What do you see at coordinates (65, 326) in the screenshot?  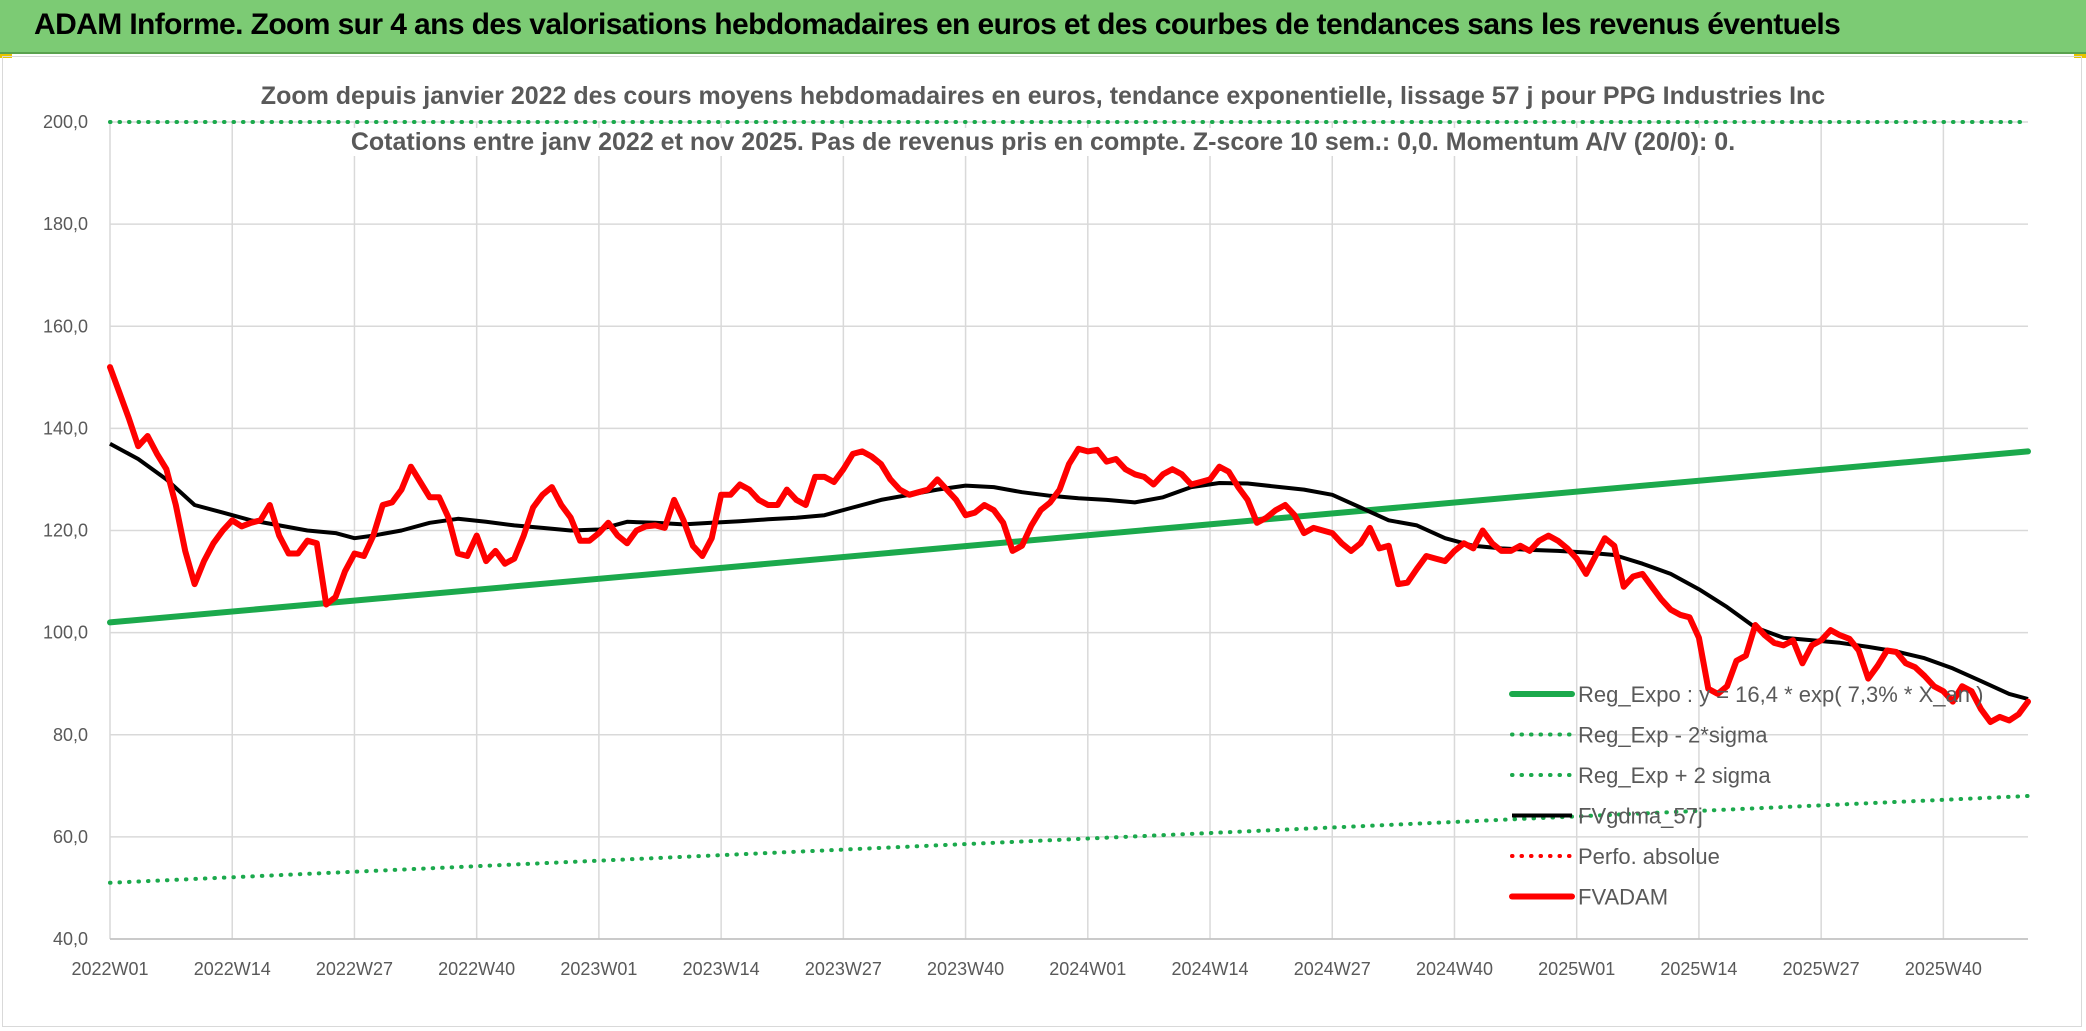 I see `y-tick-label: 160,0` at bounding box center [65, 326].